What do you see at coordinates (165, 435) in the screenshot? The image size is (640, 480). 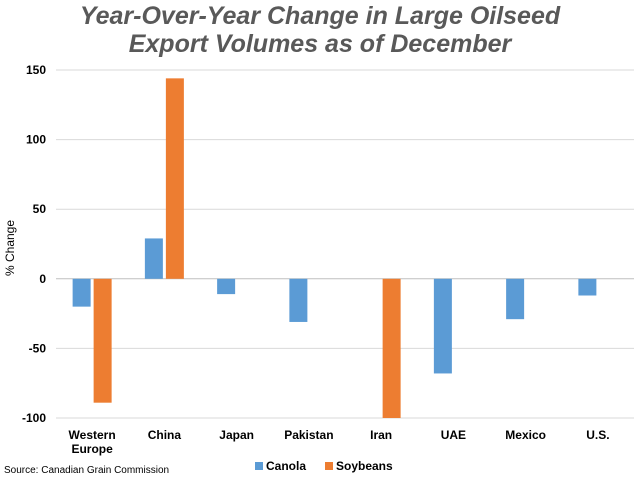 I see `x-tick-label: China` at bounding box center [165, 435].